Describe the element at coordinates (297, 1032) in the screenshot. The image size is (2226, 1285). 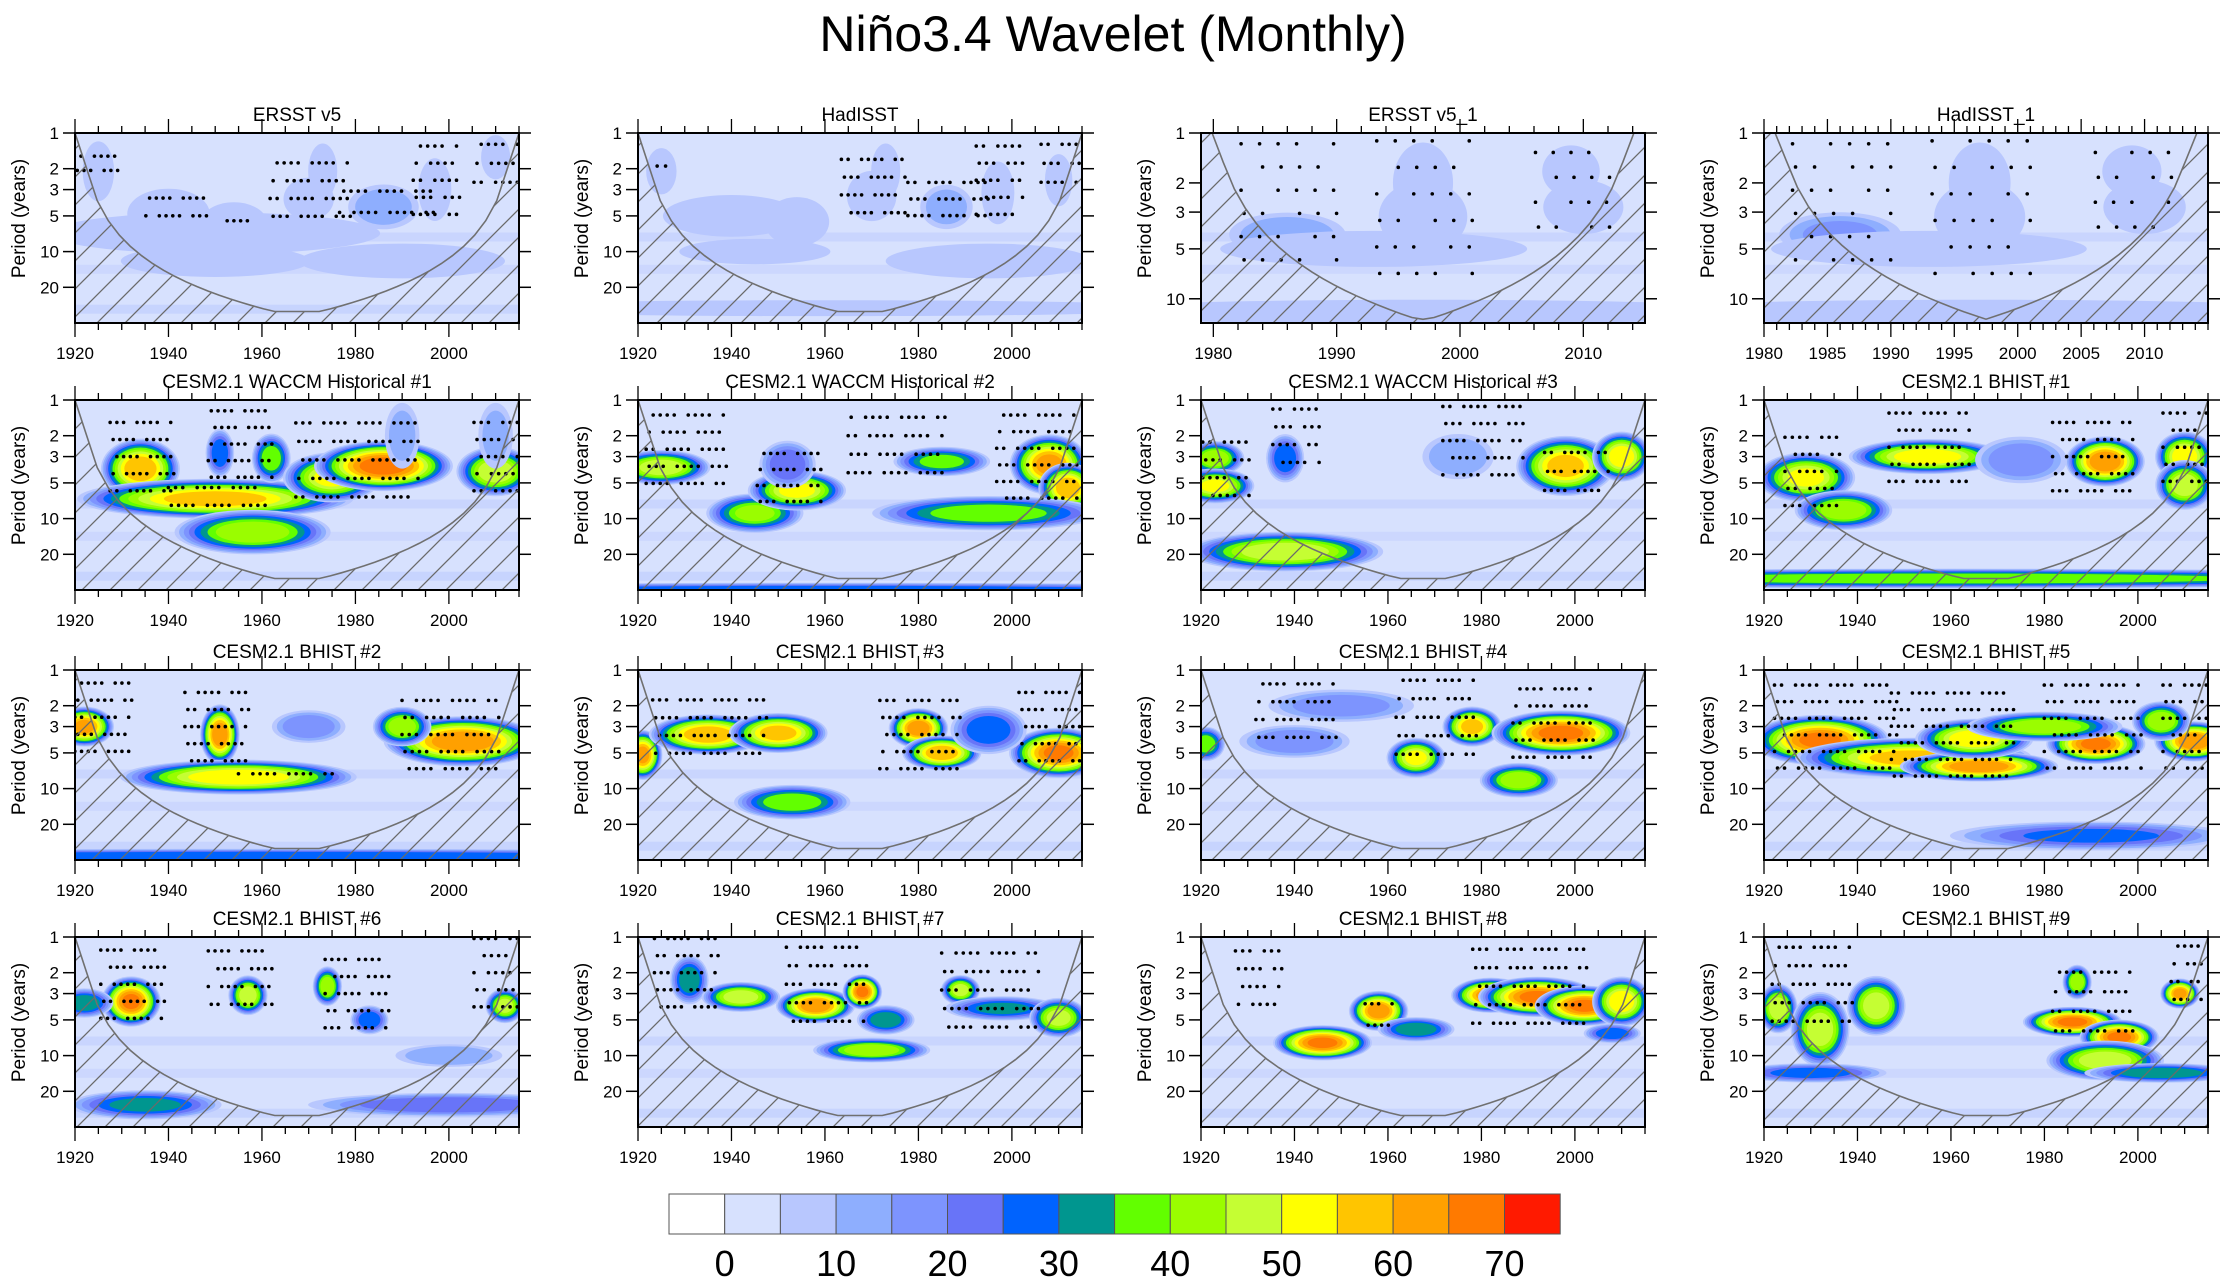
I see `coi-hatch` at that location.